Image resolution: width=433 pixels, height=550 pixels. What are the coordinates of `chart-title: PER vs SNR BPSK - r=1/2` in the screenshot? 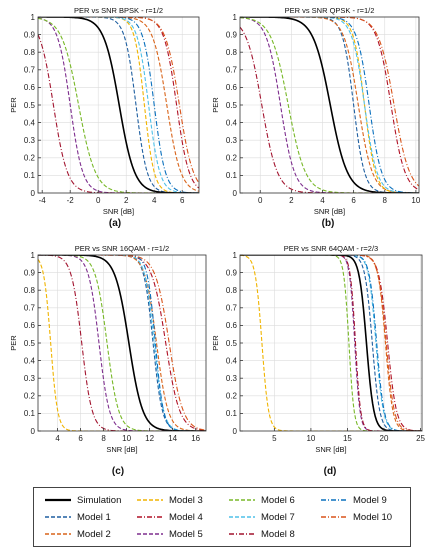 It's located at (118, 10).